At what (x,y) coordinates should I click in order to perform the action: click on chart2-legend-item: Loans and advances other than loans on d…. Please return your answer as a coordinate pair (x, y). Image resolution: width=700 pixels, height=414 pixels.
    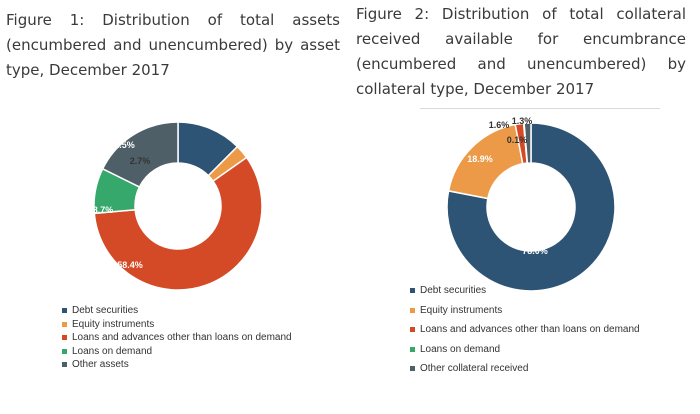
    Looking at the image, I should click on (525, 330).